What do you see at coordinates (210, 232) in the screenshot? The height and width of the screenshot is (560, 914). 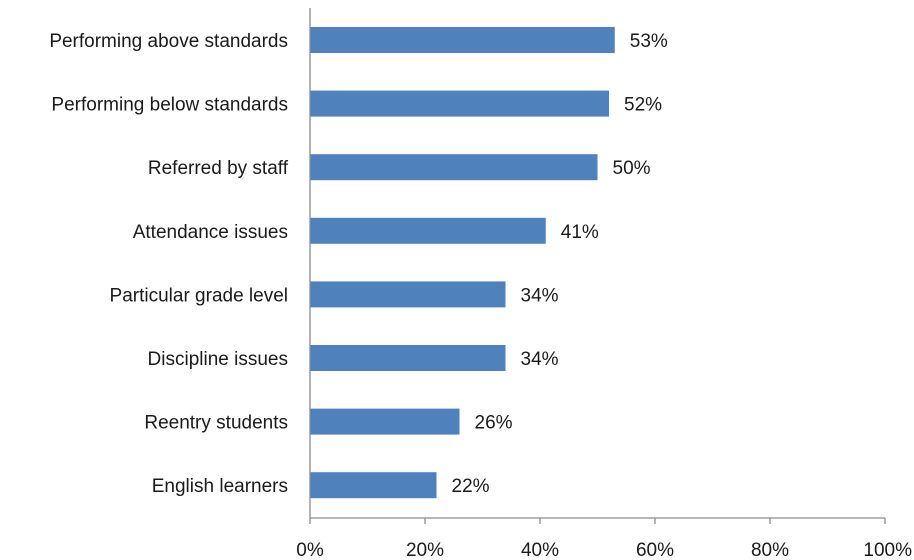 I see `category-label: Attendance issues` at bounding box center [210, 232].